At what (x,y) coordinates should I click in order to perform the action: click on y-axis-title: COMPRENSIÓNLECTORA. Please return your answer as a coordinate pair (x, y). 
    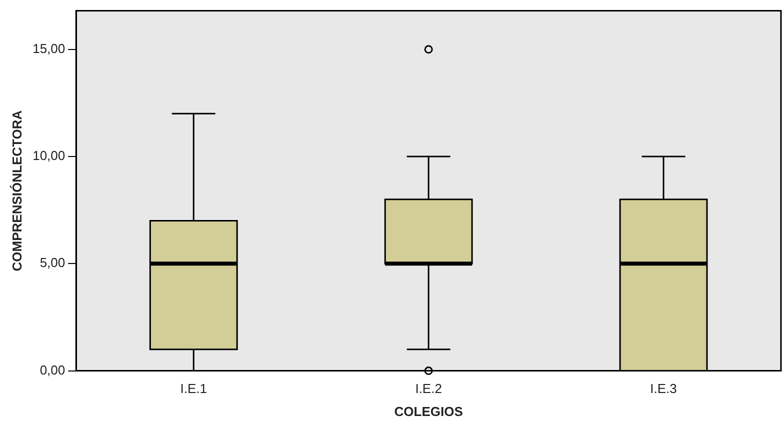
    Looking at the image, I should click on (16, 191).